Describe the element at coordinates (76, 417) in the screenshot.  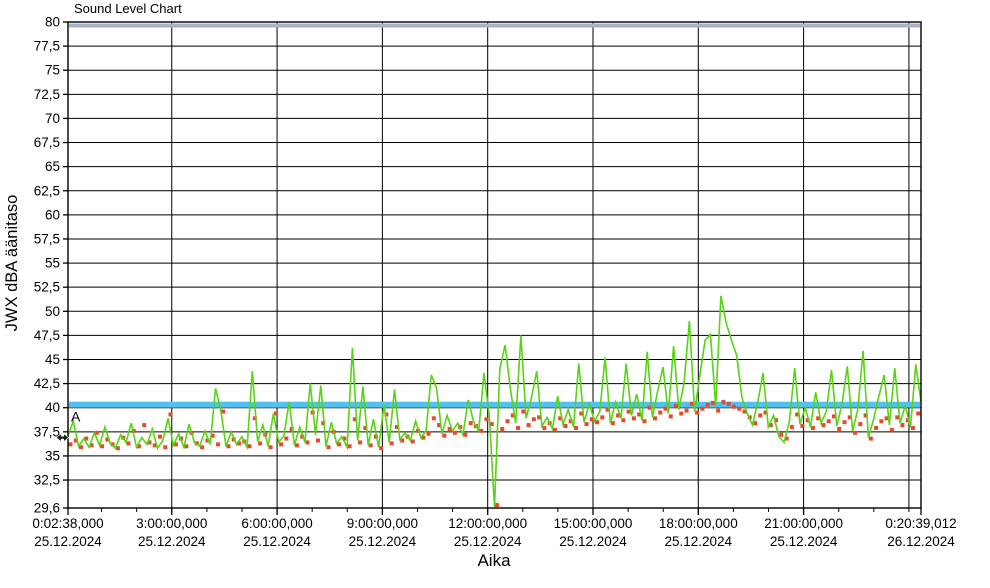
I see `limit-line-A-label: A` at that location.